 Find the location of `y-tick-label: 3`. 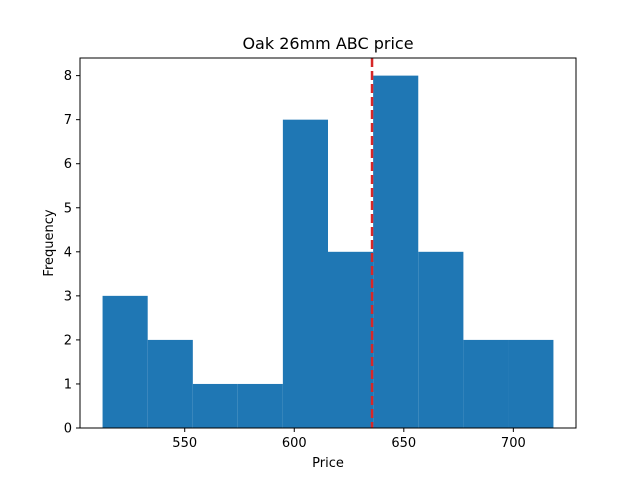

y-tick-label: 3 is located at coordinates (68, 296).